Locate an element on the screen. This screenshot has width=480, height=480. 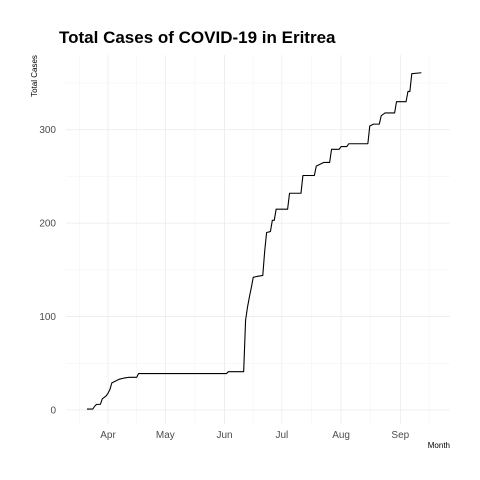
x-tick-label: Aug is located at coordinates (341, 435).